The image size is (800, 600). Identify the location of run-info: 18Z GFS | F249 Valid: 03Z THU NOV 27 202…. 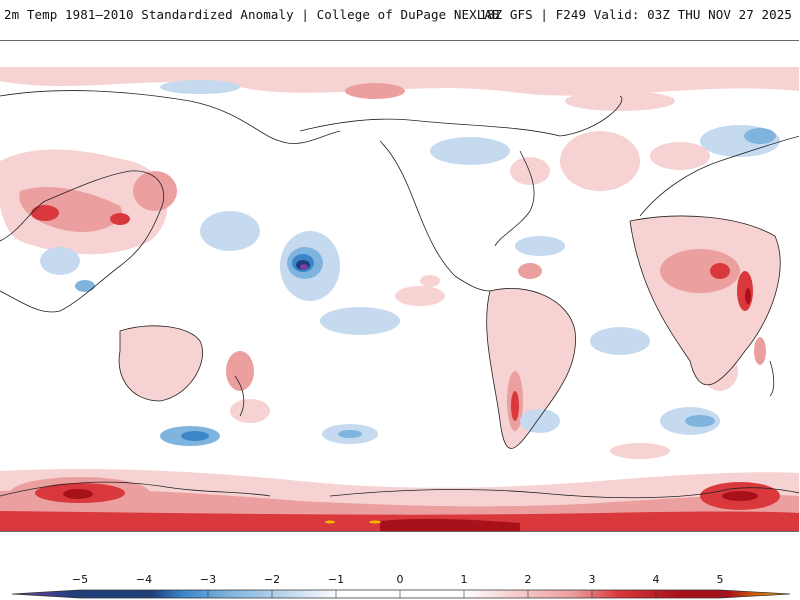
(635, 14).